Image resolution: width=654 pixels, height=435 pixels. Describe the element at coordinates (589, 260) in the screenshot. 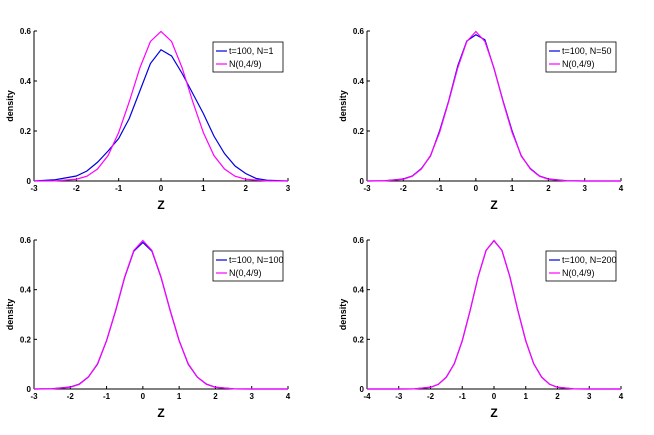

I see `legend-entry: t=100, N=200` at that location.